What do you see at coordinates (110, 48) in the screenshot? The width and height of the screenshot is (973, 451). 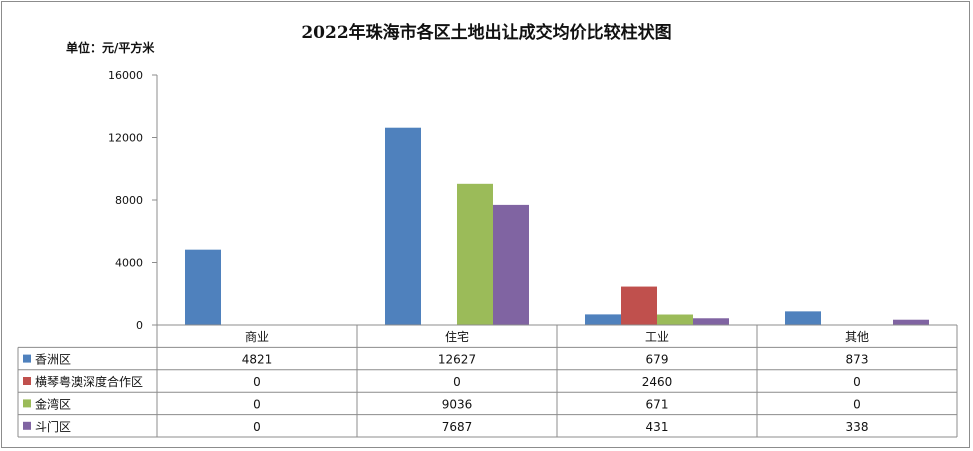 I see `unit-label: 单位：元/平方米` at bounding box center [110, 48].